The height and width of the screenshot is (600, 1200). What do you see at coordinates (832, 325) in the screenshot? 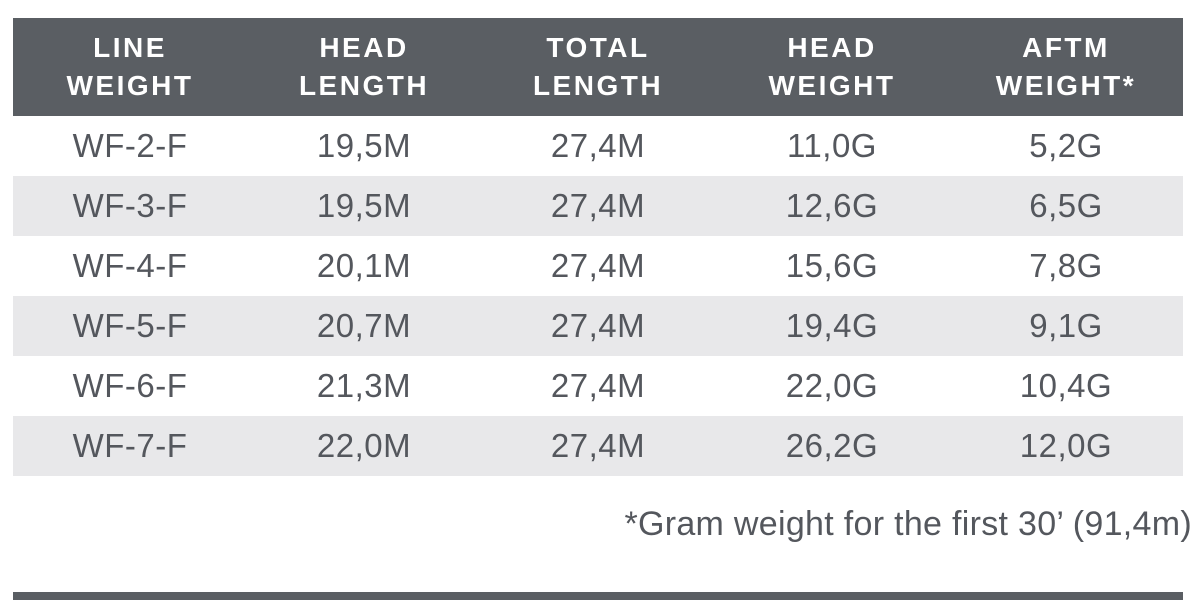
I see `table-cell: 19,4G` at bounding box center [832, 325].